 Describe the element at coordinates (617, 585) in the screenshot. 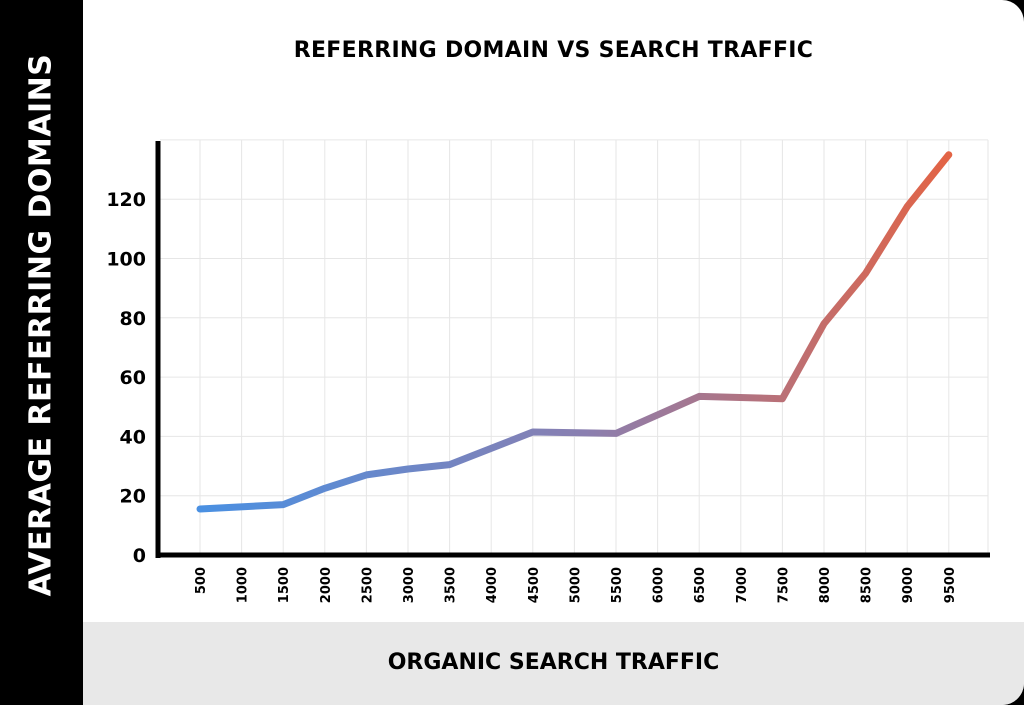

I see `x-tick-label: 5500` at that location.